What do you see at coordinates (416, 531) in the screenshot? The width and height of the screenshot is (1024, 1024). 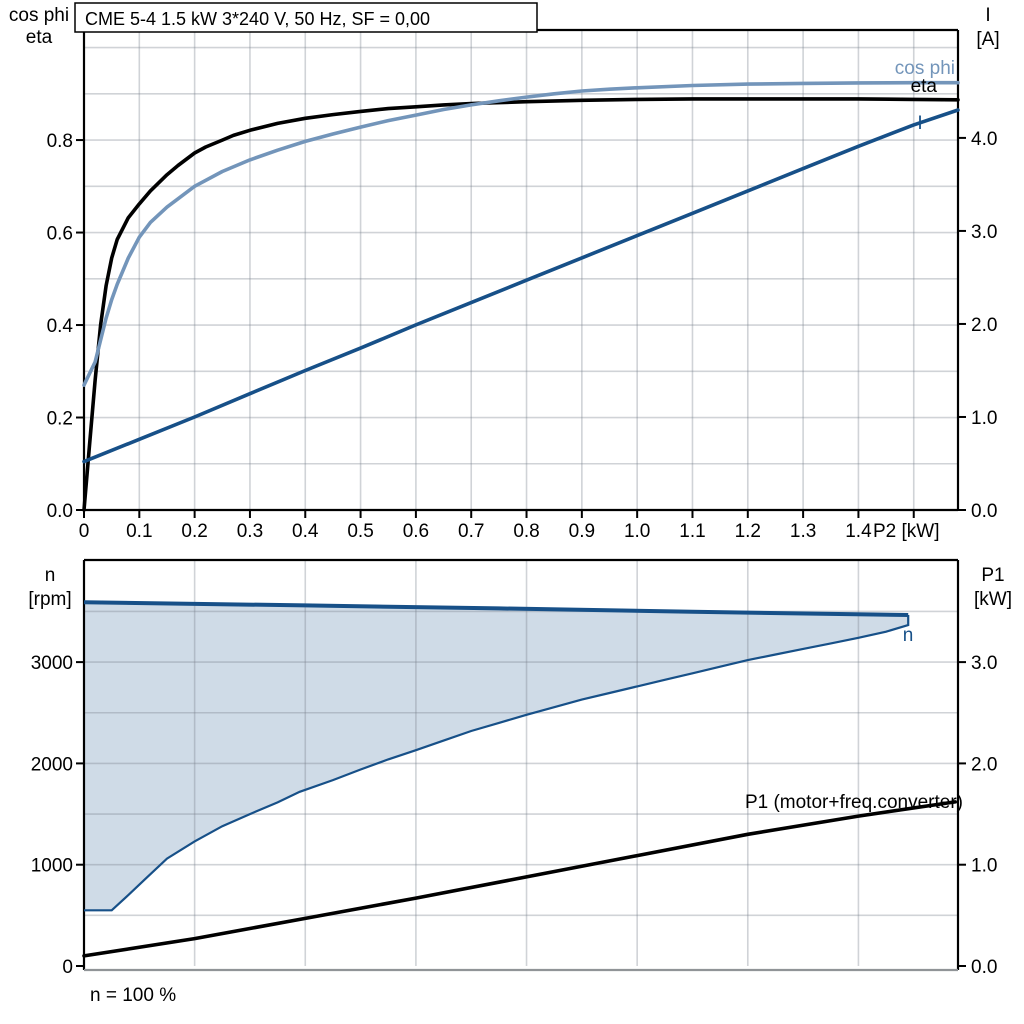 I see `x-tick-label: 0.6` at bounding box center [416, 531].